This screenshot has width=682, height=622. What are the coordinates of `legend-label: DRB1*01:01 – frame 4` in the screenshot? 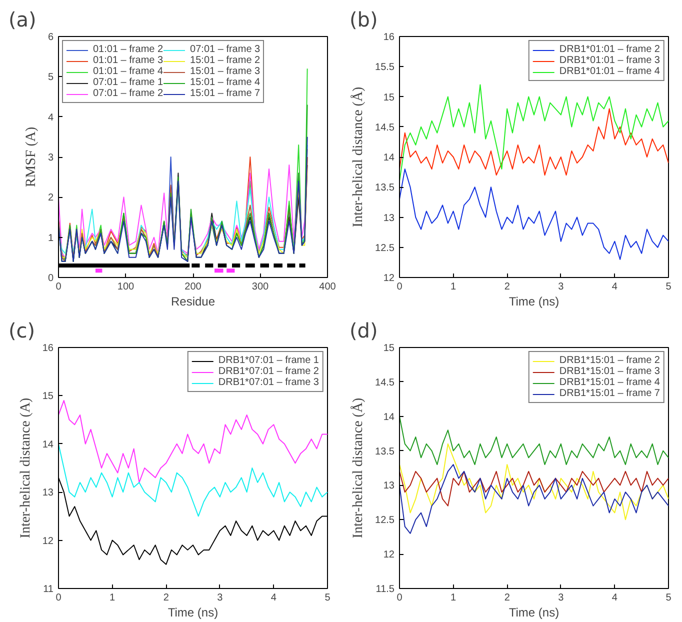 It's located at (609, 71).